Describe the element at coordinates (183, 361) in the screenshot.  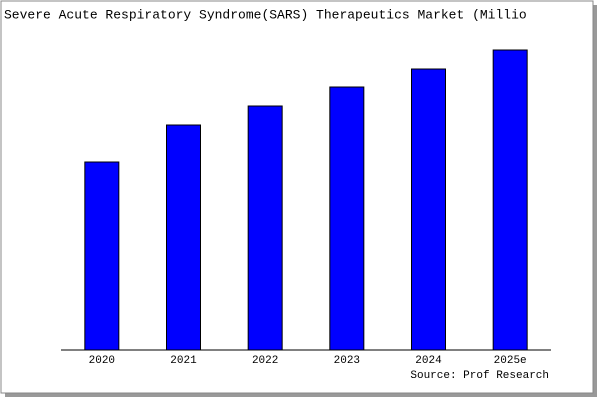
I see `x-tick-label: 2021` at that location.